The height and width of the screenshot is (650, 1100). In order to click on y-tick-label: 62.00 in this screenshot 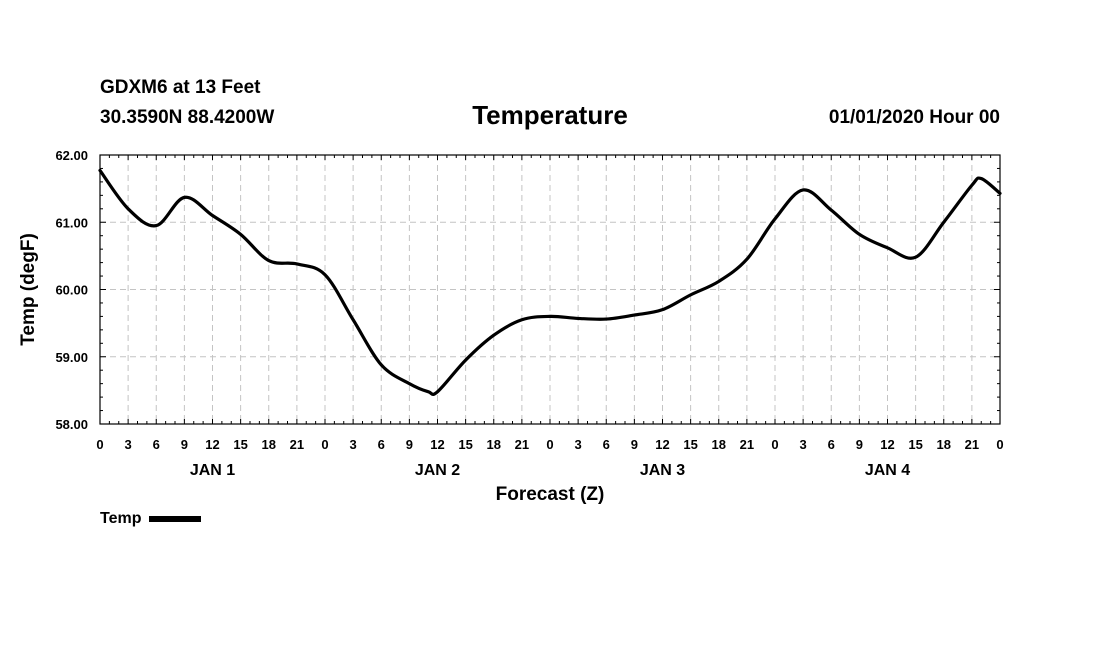, I will do `click(71, 155)`.